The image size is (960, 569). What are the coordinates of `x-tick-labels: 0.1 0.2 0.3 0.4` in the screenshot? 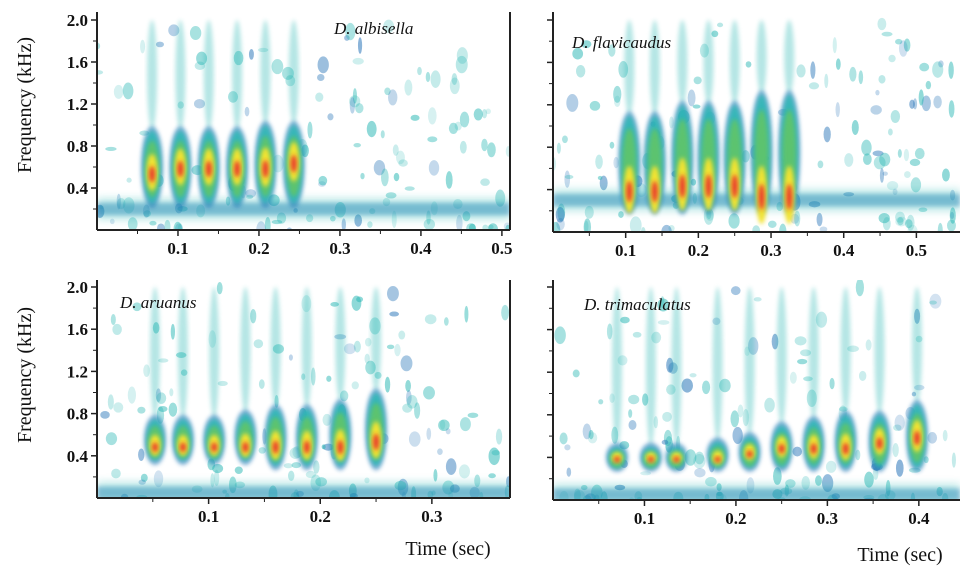 It's located at (782, 518).